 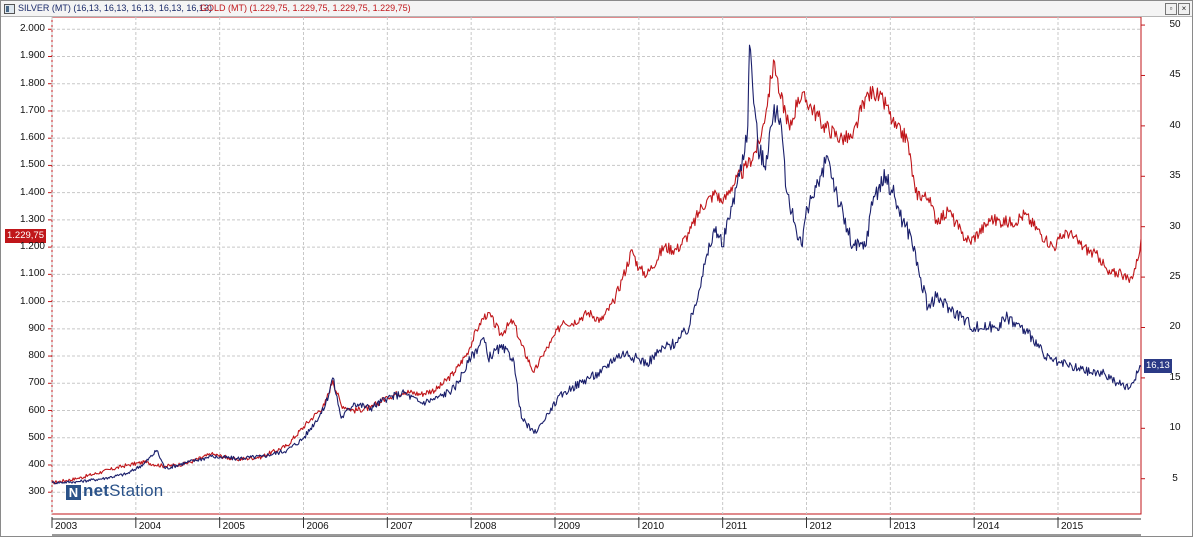 What do you see at coordinates (1175, 277) in the screenshot?
I see `right-axis-tick-label: 25` at bounding box center [1175, 277].